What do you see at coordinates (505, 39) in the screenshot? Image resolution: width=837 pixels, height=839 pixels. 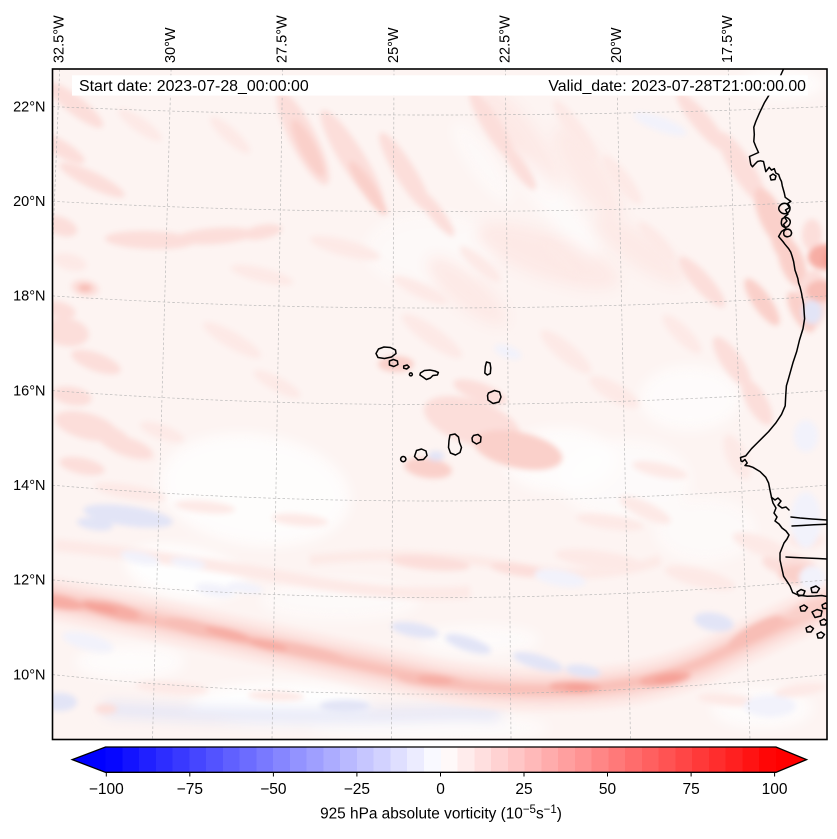 I see `svg-text: 22.5°W` at bounding box center [505, 39].